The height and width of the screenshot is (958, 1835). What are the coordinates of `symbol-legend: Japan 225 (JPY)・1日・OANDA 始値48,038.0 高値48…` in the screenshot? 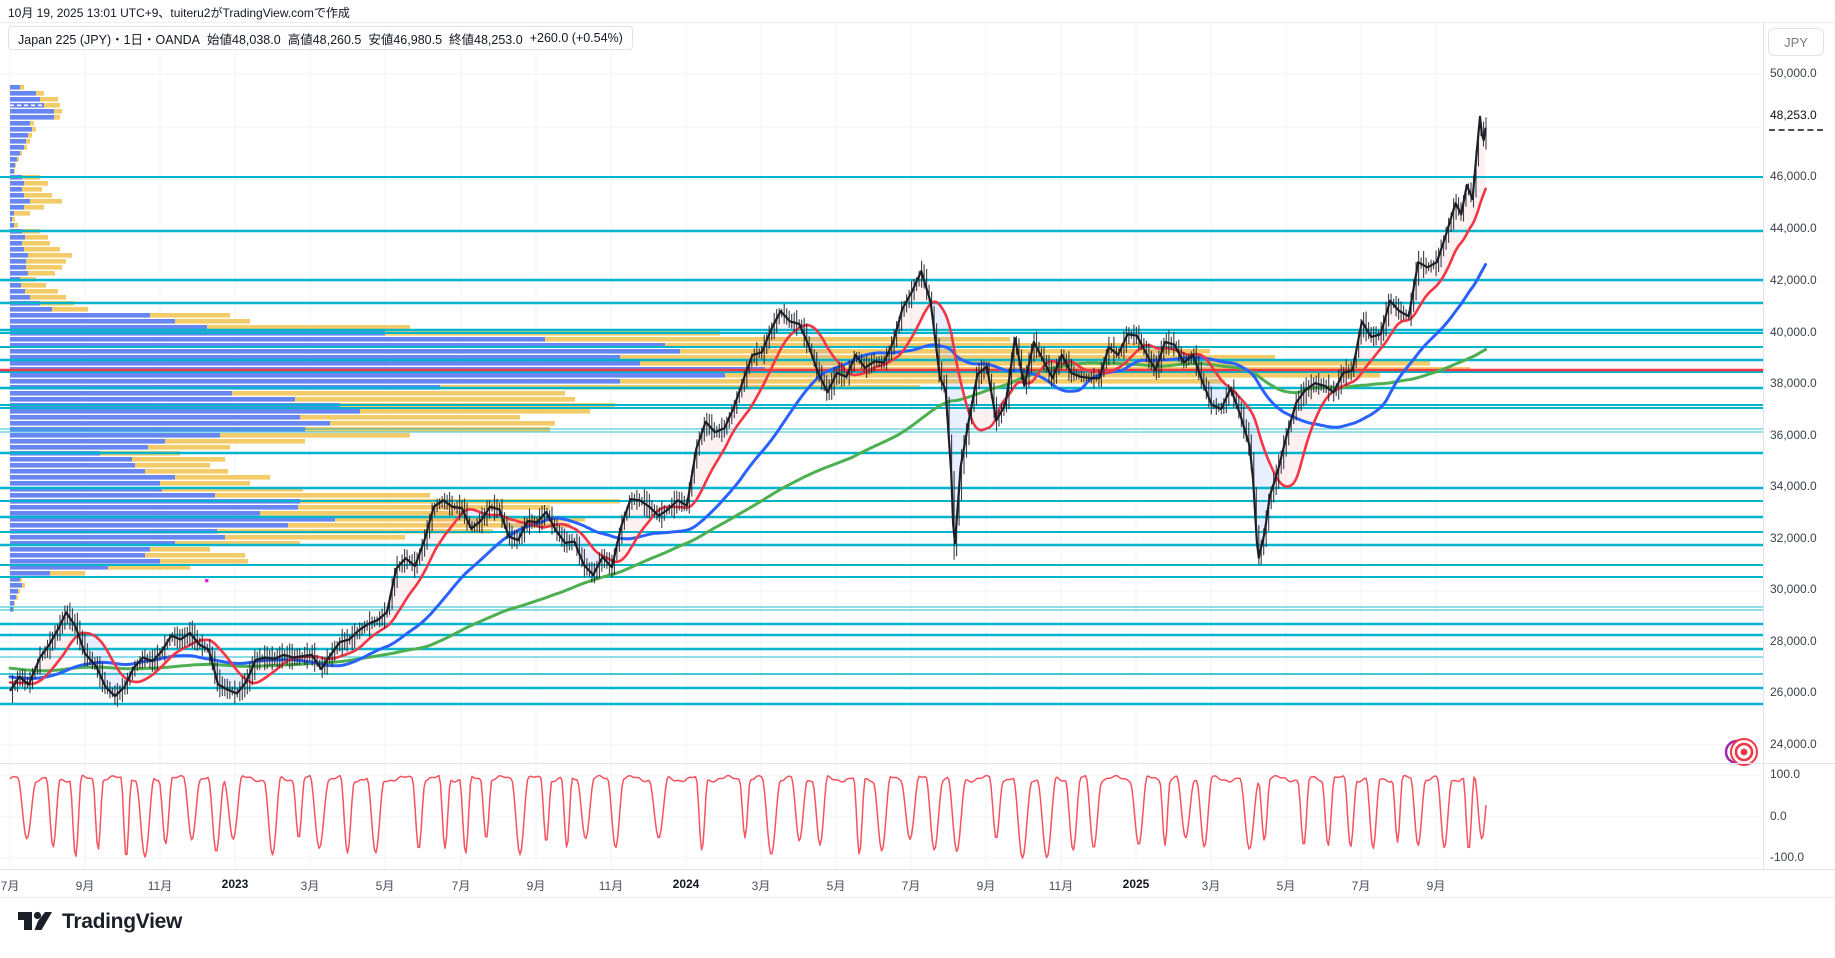 It's located at (320, 38).